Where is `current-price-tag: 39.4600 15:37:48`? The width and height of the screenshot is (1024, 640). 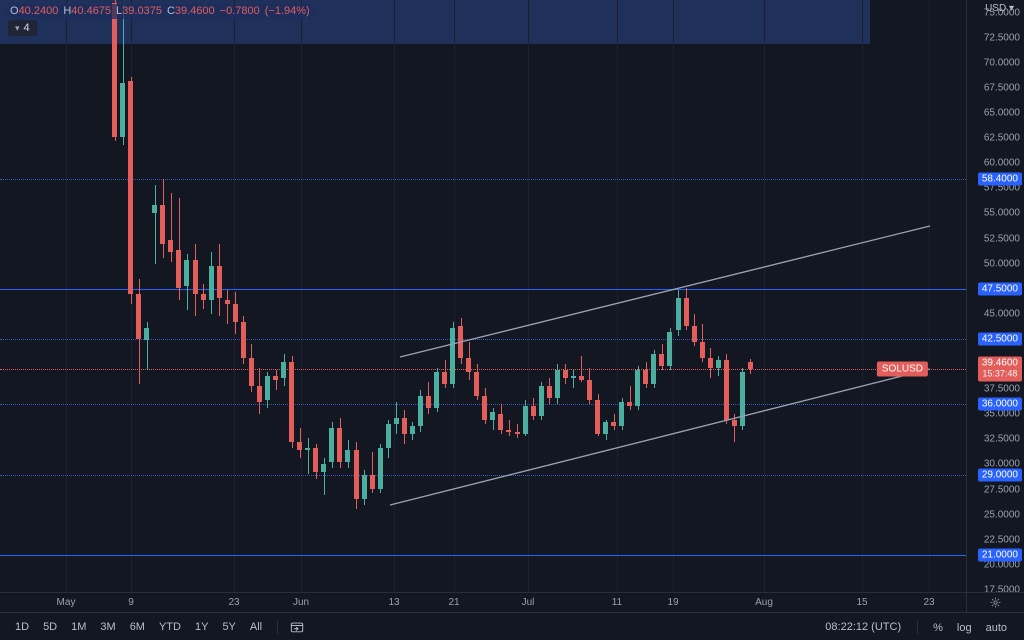
current-price-tag: 39.4600 15:37:48 is located at coordinates (999, 369).